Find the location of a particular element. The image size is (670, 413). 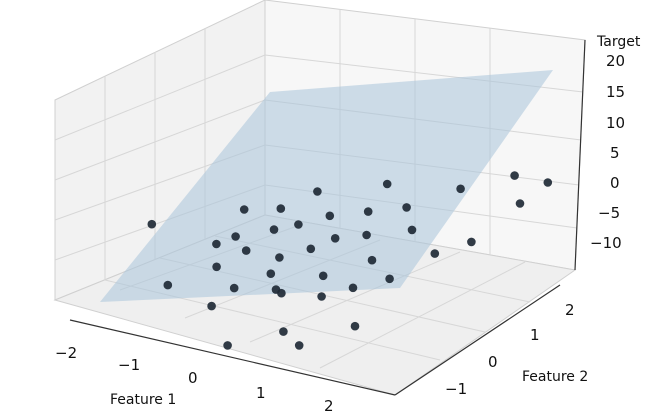

z-tick-label: −10 is located at coordinates (606, 243).